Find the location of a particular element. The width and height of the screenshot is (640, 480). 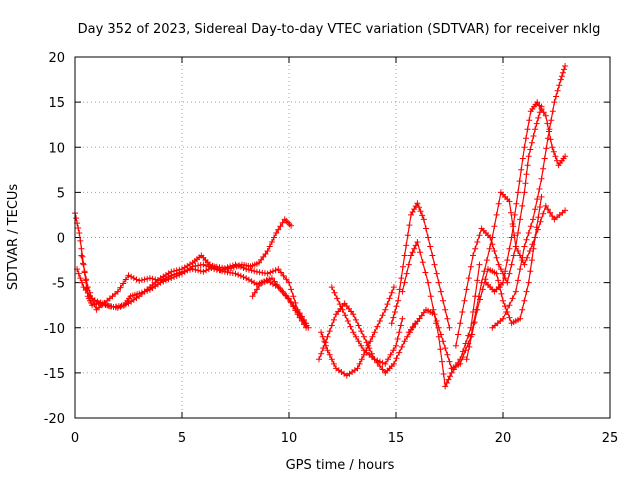

y-tick-label: -15 is located at coordinates (54, 374).